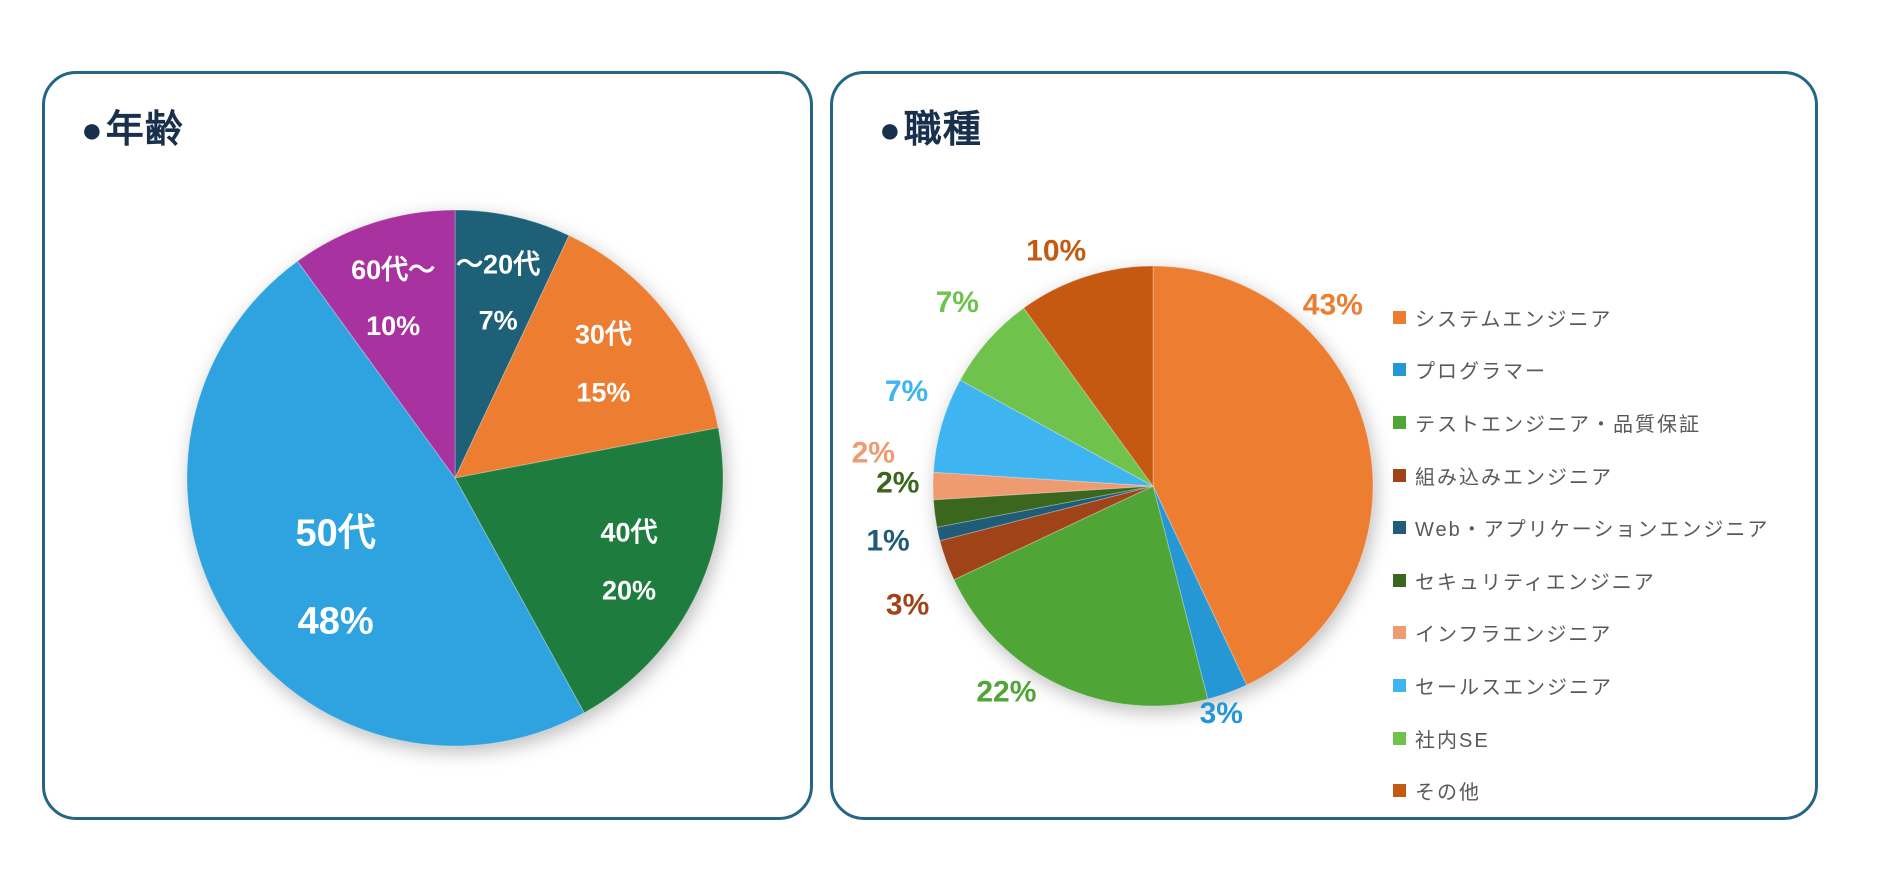  Describe the element at coordinates (1448, 793) in the screenshot. I see `legend-item-label: その他` at that location.